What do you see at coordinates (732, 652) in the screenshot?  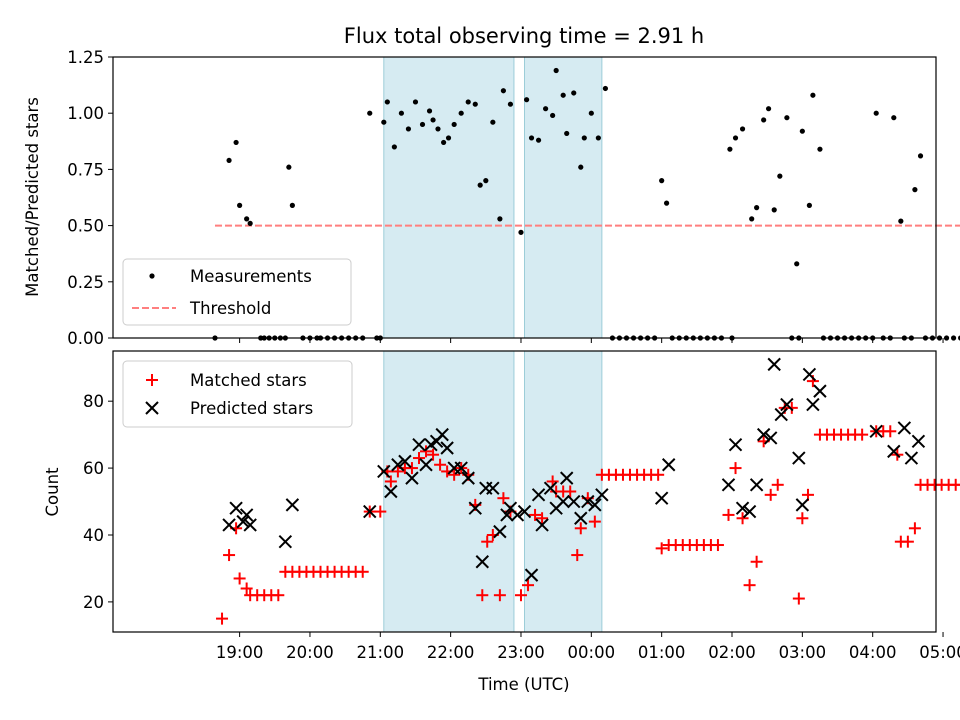 I see `x-tick-label: 02:00` at bounding box center [732, 652].